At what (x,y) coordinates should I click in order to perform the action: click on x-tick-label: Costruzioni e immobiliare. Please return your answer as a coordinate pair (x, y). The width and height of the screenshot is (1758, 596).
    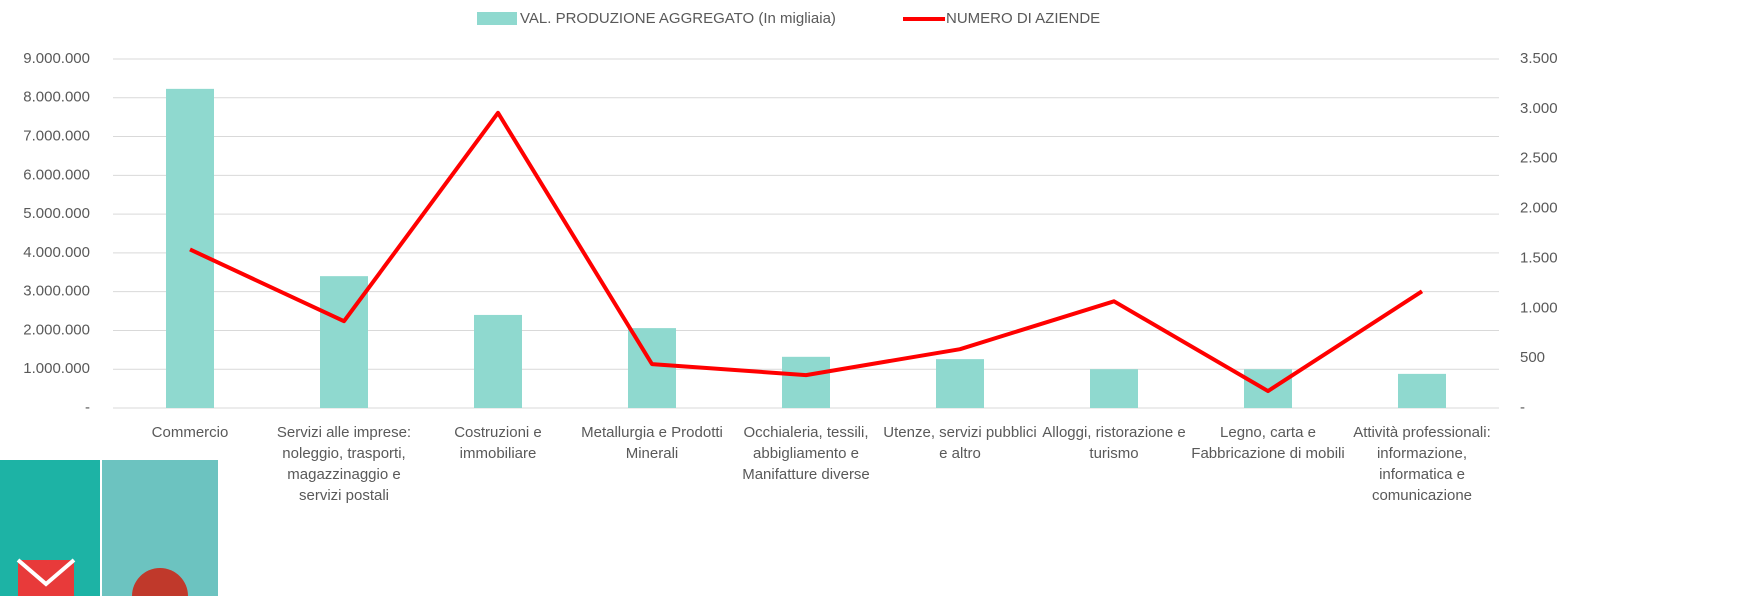
    Looking at the image, I should click on (498, 443).